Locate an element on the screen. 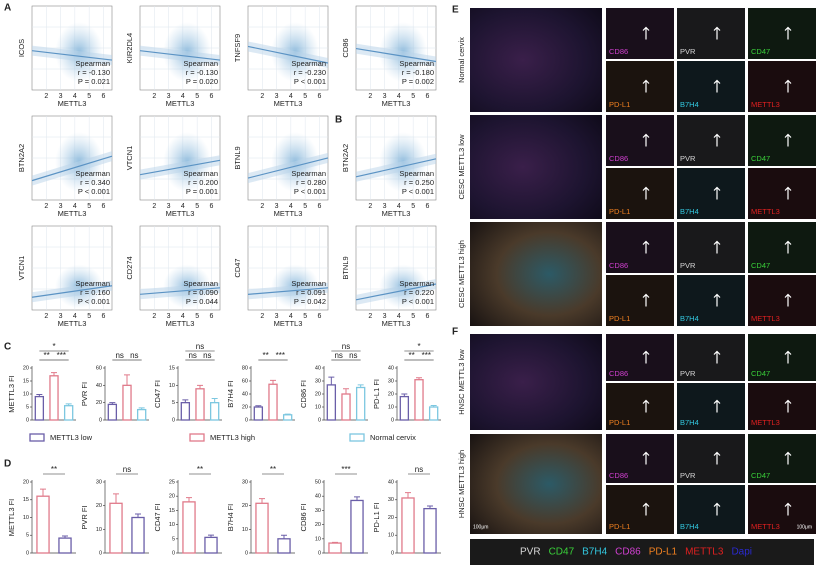  stat-r: r = -0.230 is located at coordinates (310, 72).